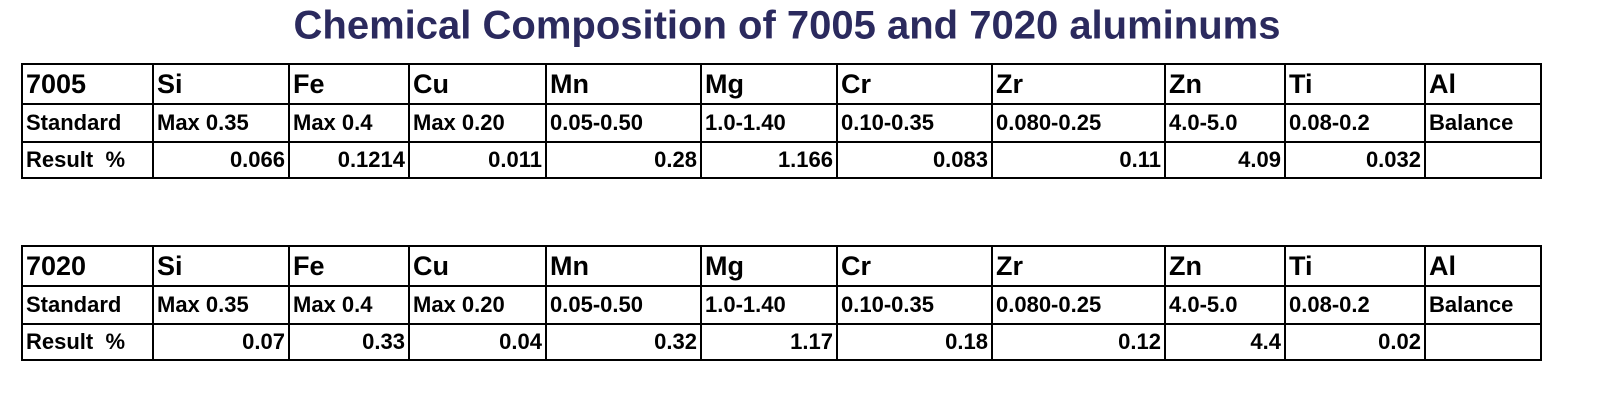 The image size is (1597, 416). I want to click on header-cell: 7020, so click(56, 266).